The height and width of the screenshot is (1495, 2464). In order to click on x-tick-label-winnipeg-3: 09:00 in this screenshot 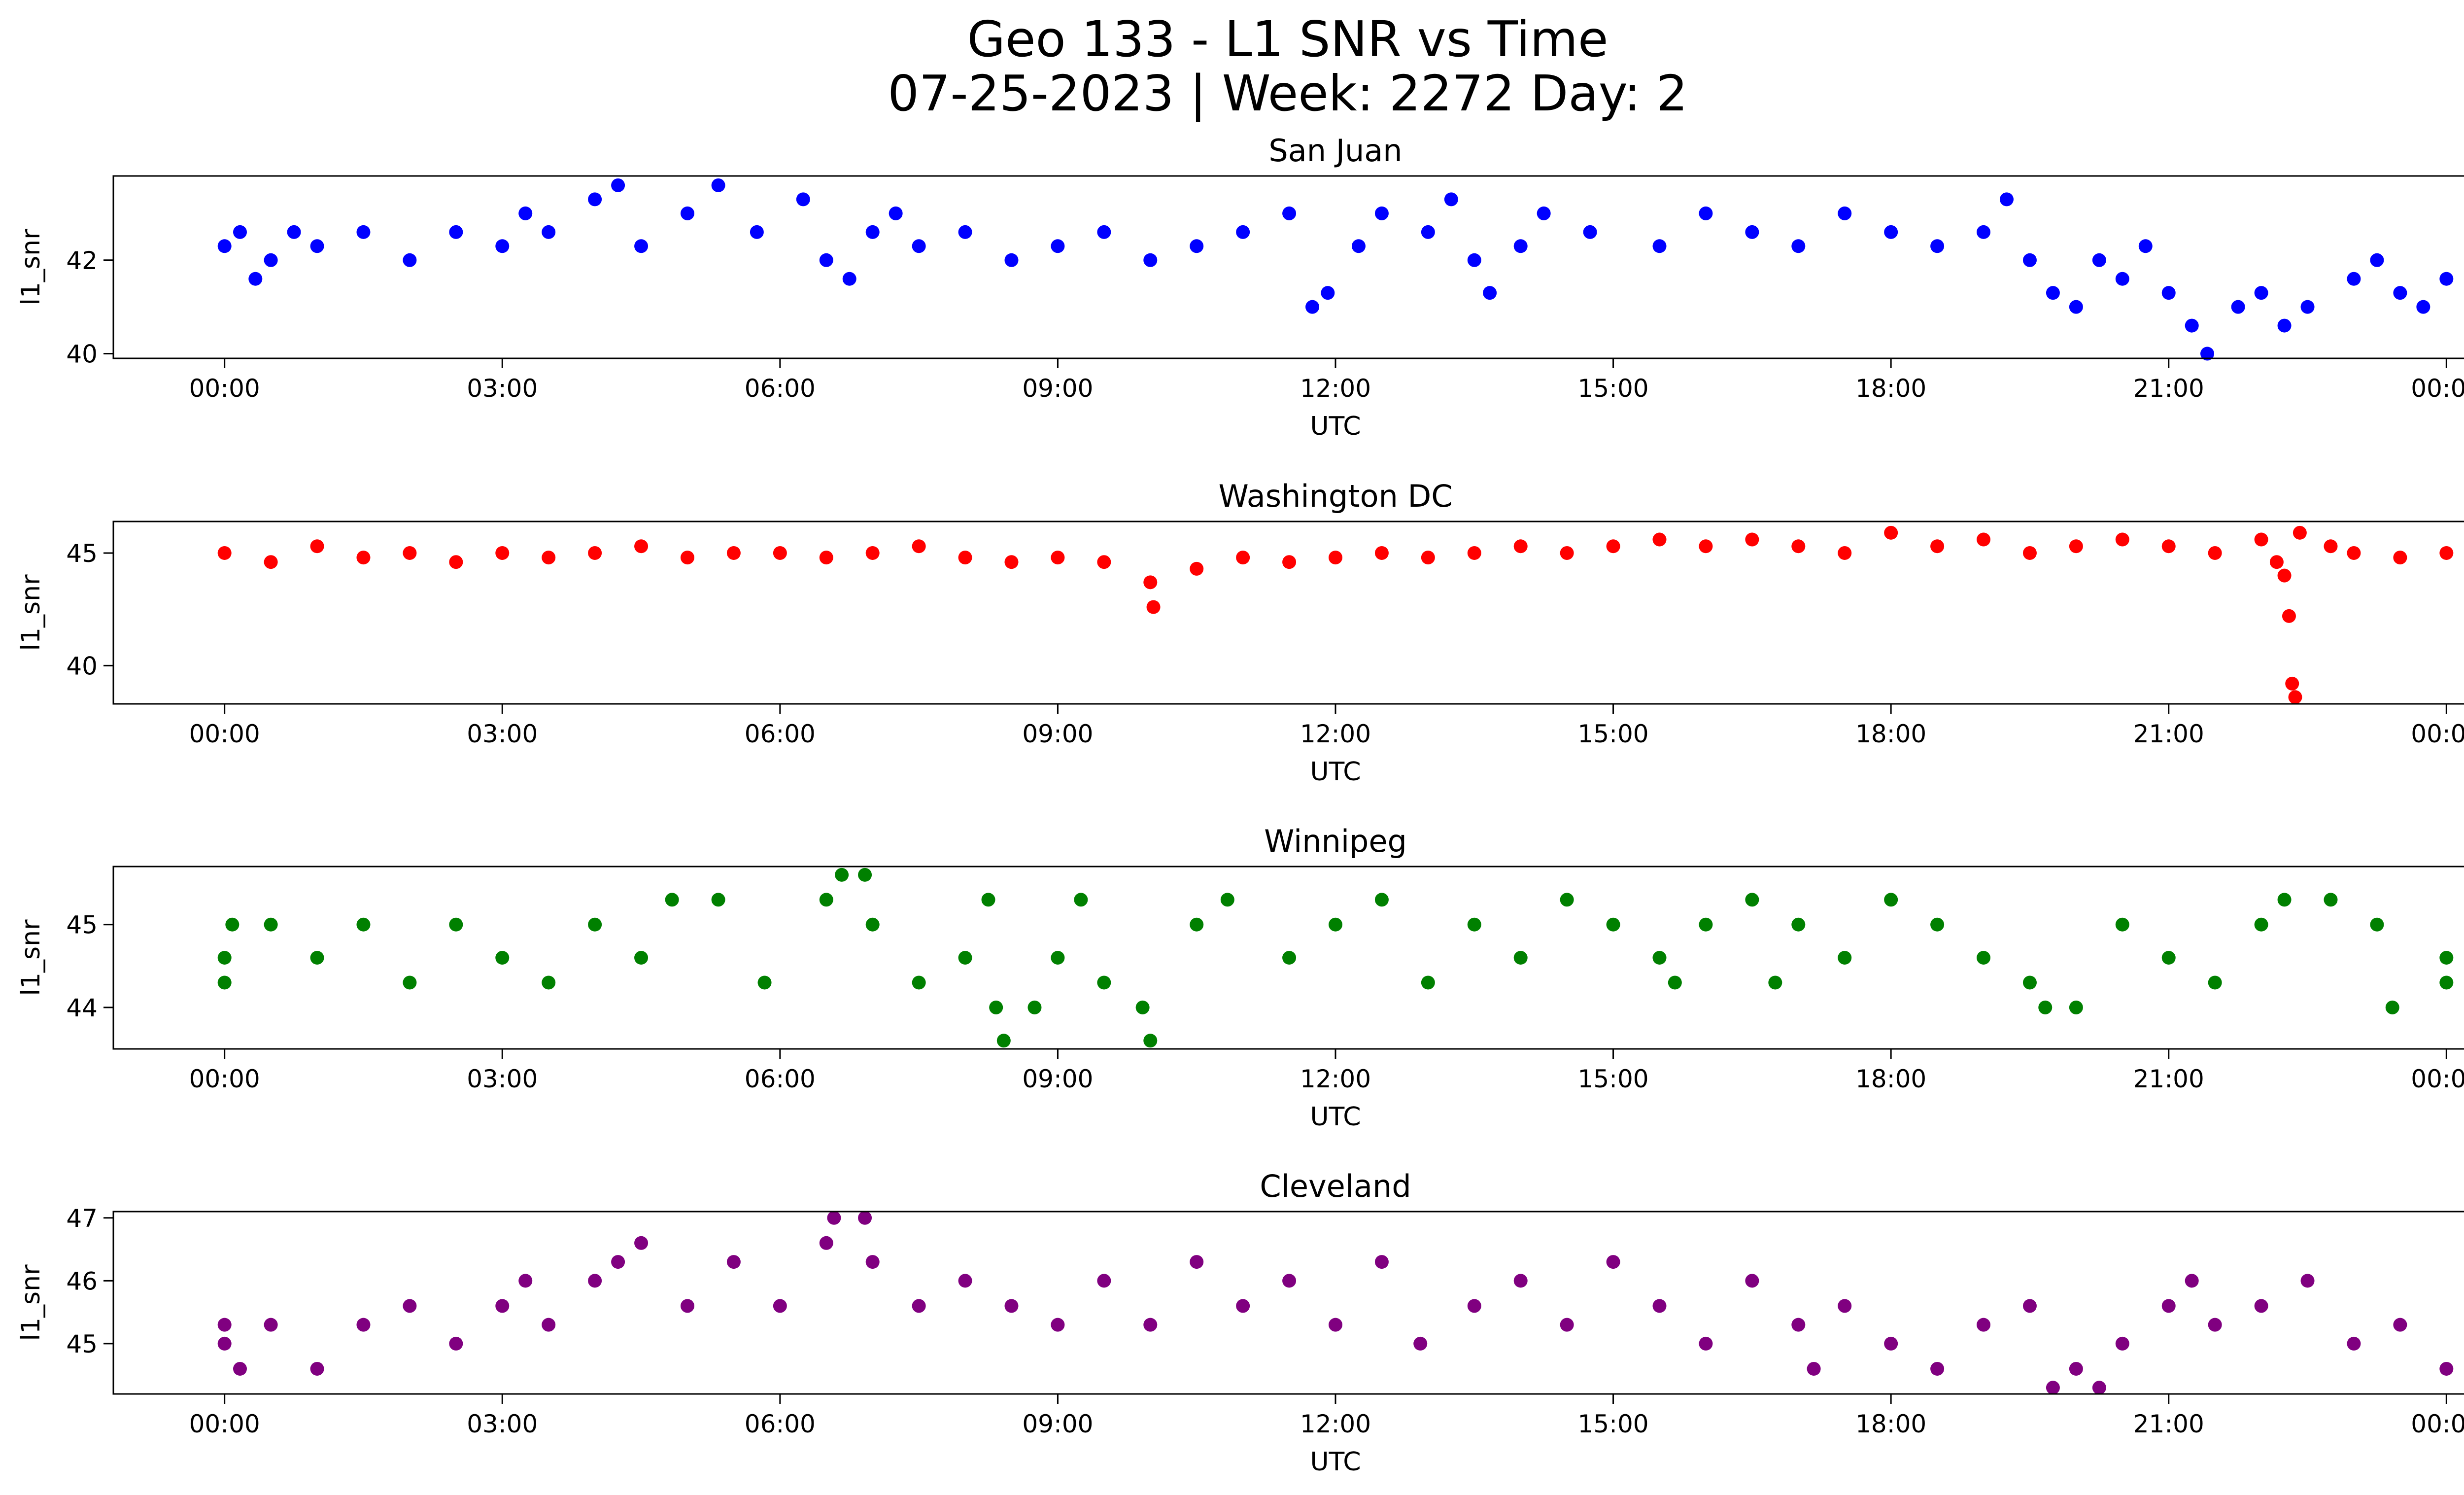, I will do `click(1057, 1079)`.